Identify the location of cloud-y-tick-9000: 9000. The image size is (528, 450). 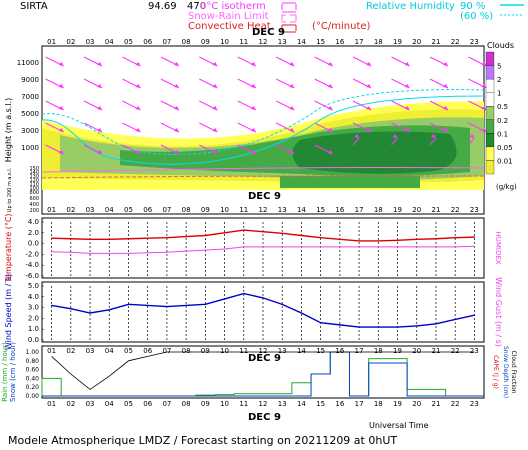
(30, 80).